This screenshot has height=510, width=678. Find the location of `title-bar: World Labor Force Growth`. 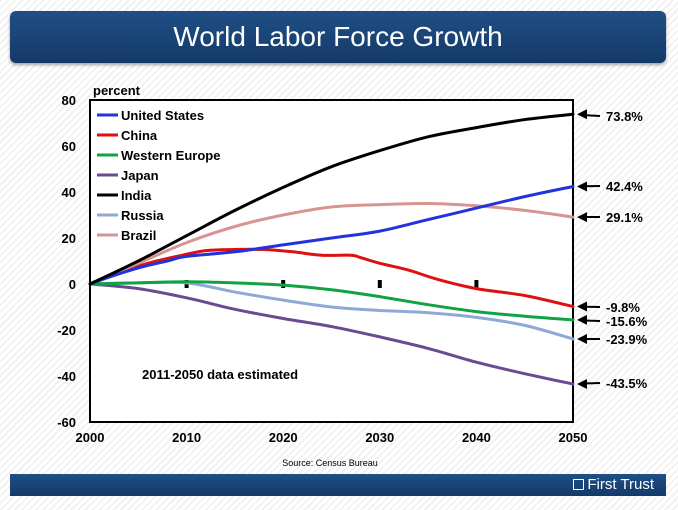

title-bar: World Labor Force Growth is located at coordinates (338, 37).